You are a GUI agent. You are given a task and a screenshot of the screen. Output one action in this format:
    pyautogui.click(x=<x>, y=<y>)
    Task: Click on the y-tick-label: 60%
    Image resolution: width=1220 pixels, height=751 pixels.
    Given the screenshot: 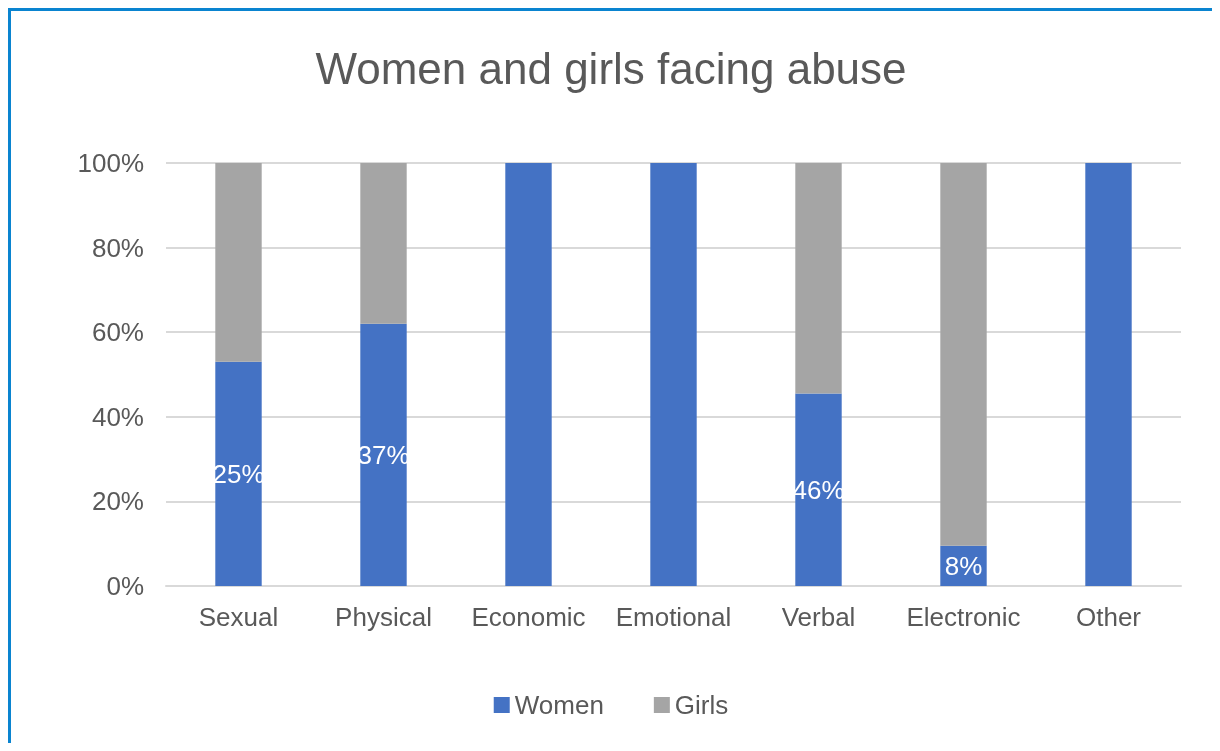 What is the action you would take?
    pyautogui.click(x=117, y=332)
    